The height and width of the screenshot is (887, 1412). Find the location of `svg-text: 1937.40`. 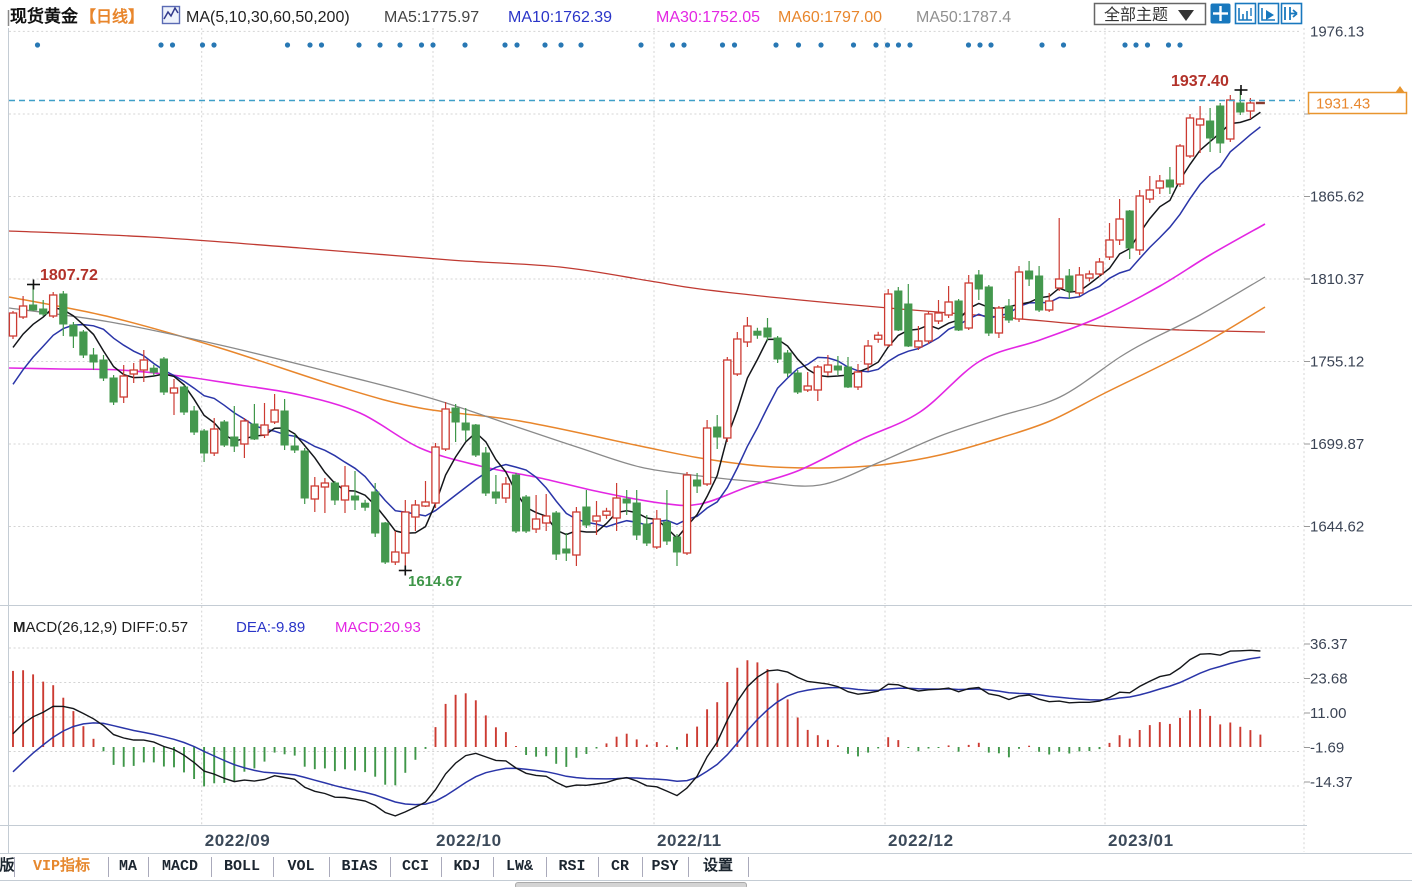

svg-text: 1937.40 is located at coordinates (1200, 81).